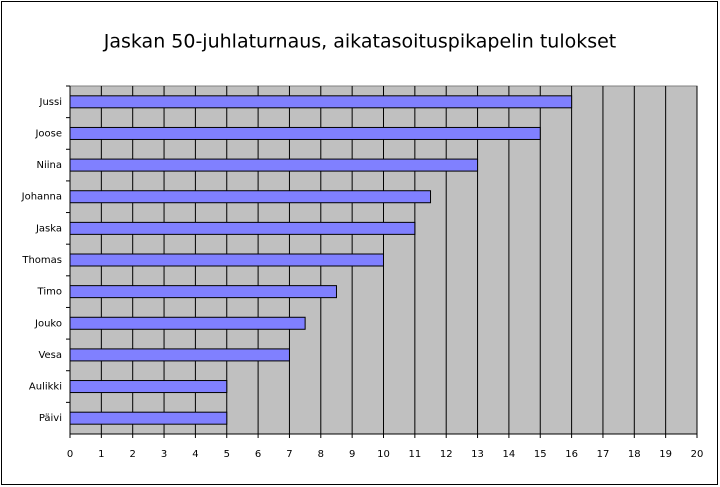 The width and height of the screenshot is (720, 487). I want to click on x-tick-label: 20, so click(697, 454).